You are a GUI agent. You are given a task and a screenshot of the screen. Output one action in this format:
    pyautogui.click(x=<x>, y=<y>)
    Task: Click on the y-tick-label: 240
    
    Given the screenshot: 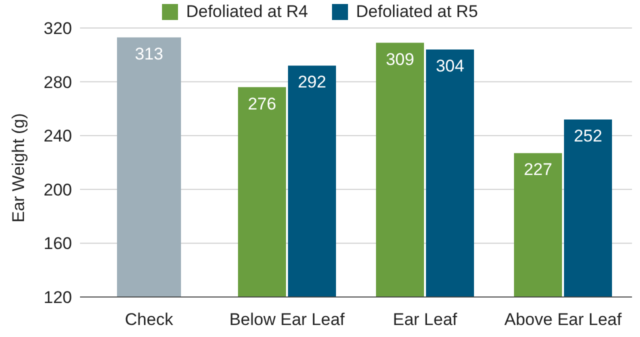 What is the action you would take?
    pyautogui.click(x=58, y=136)
    